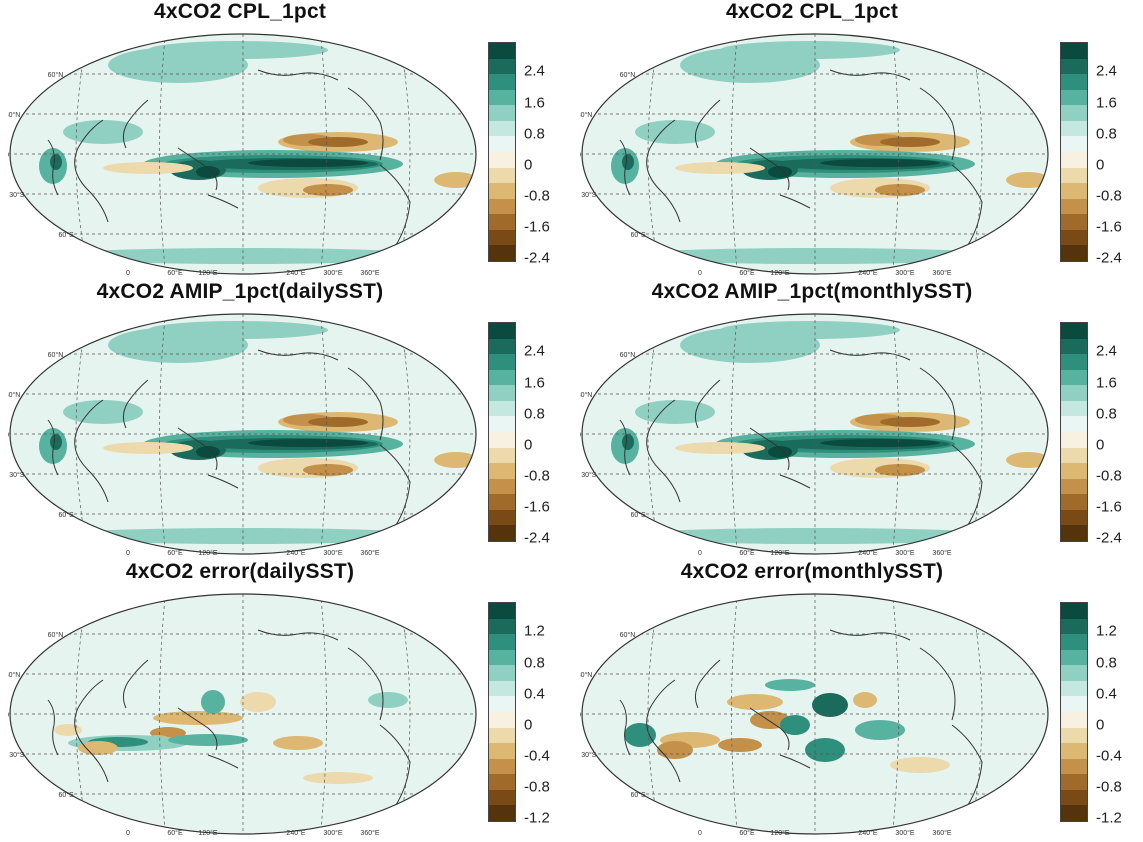  What do you see at coordinates (528, 154) in the screenshot?
I see `colorbar: 2.4 1.6 0.8 0 -0.8 -1.6 -2.4` at bounding box center [528, 154].